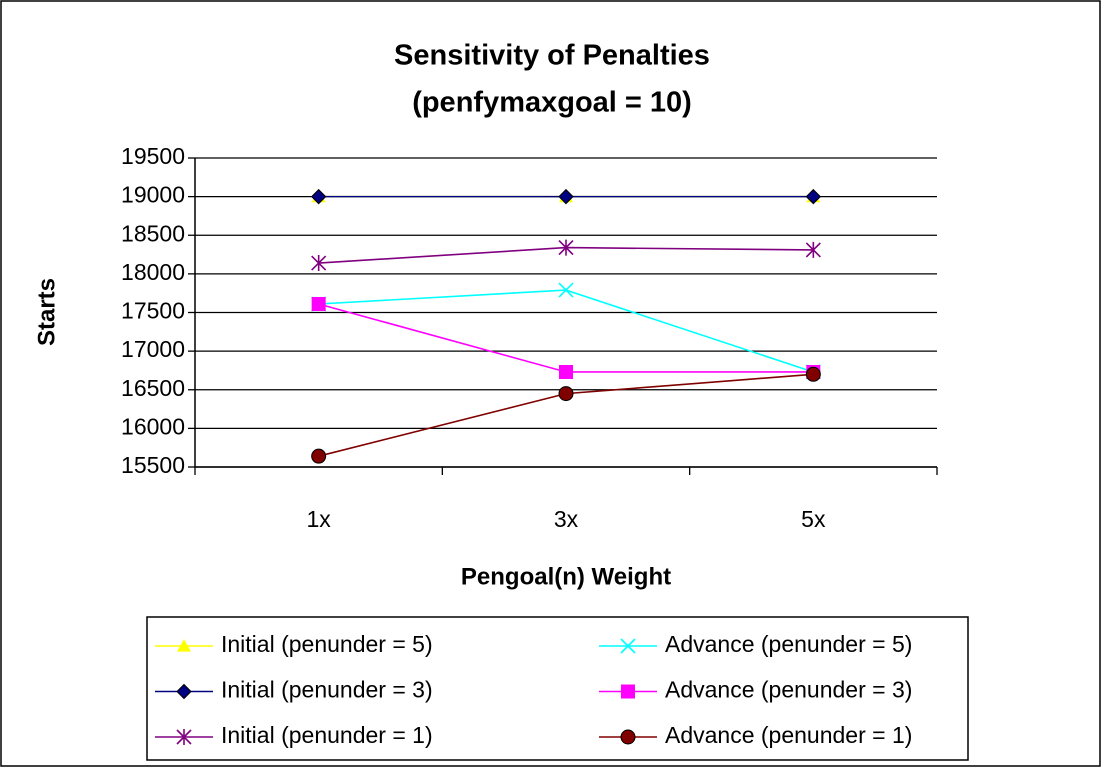 The image size is (1102, 768). Describe the element at coordinates (327, 690) in the screenshot. I see `legend-label: Initial (penunder = 3)` at that location.